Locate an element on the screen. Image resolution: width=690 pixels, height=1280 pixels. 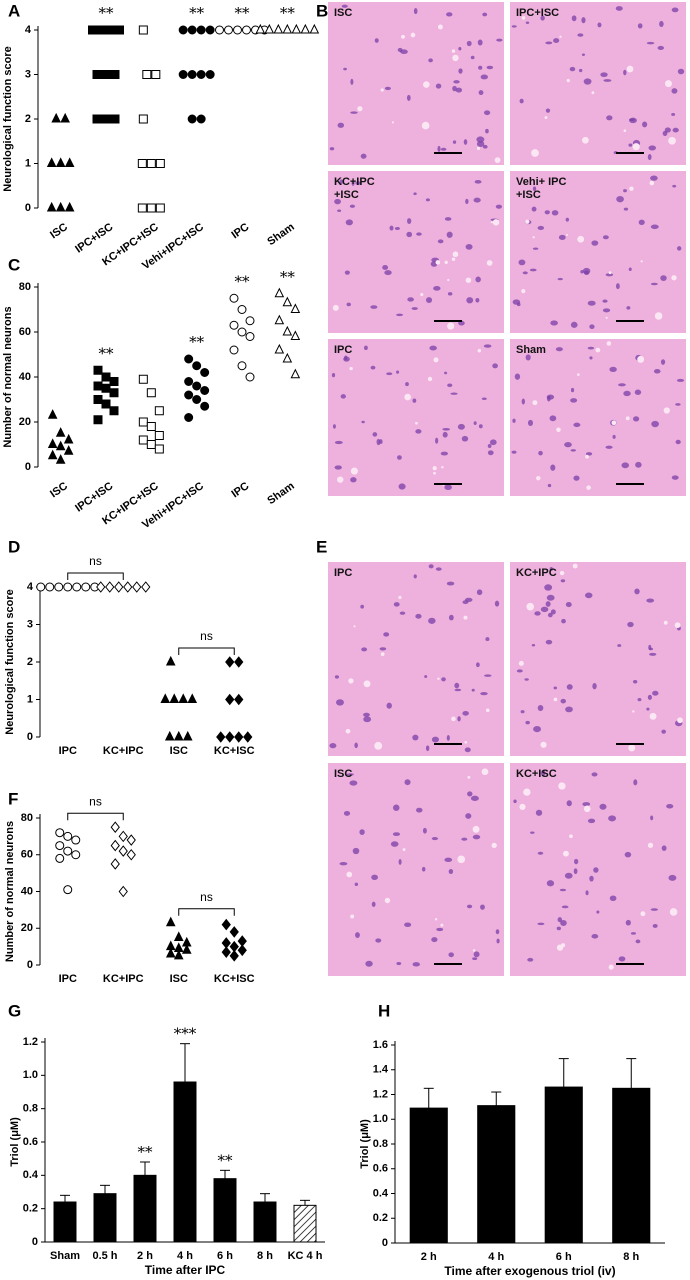
x-tick-label: IPC is located at coordinates (68, 751).